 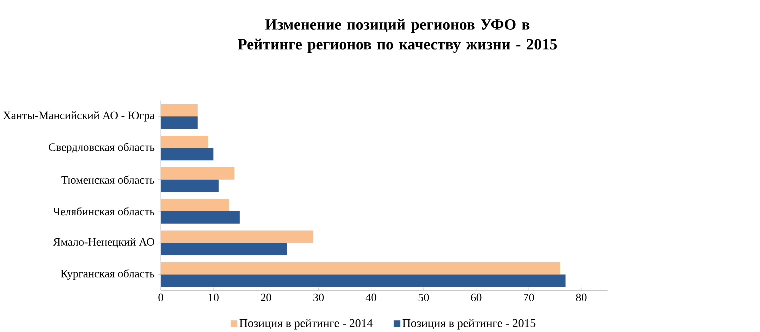 What do you see at coordinates (102, 148) in the screenshot?
I see `y-tick-label: Свердловская область` at bounding box center [102, 148].